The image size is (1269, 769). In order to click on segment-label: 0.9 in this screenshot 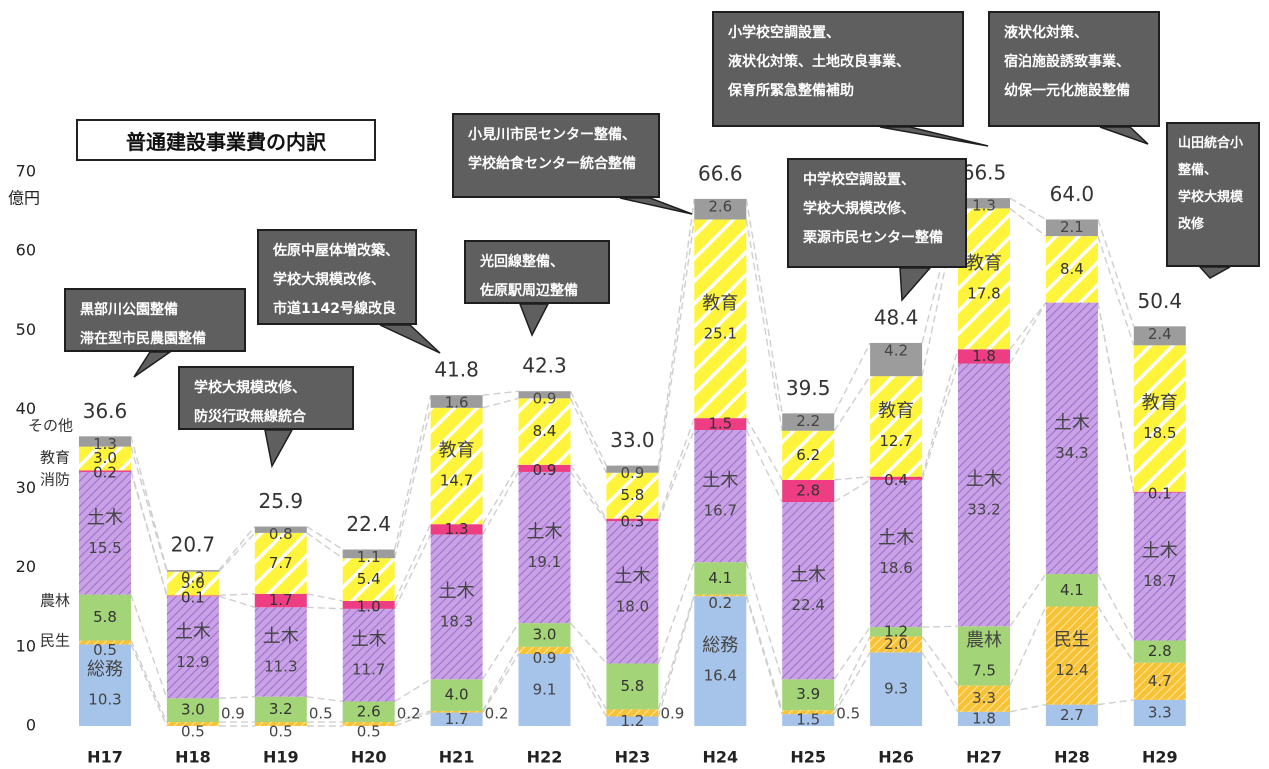, I will do `click(545, 470)`.